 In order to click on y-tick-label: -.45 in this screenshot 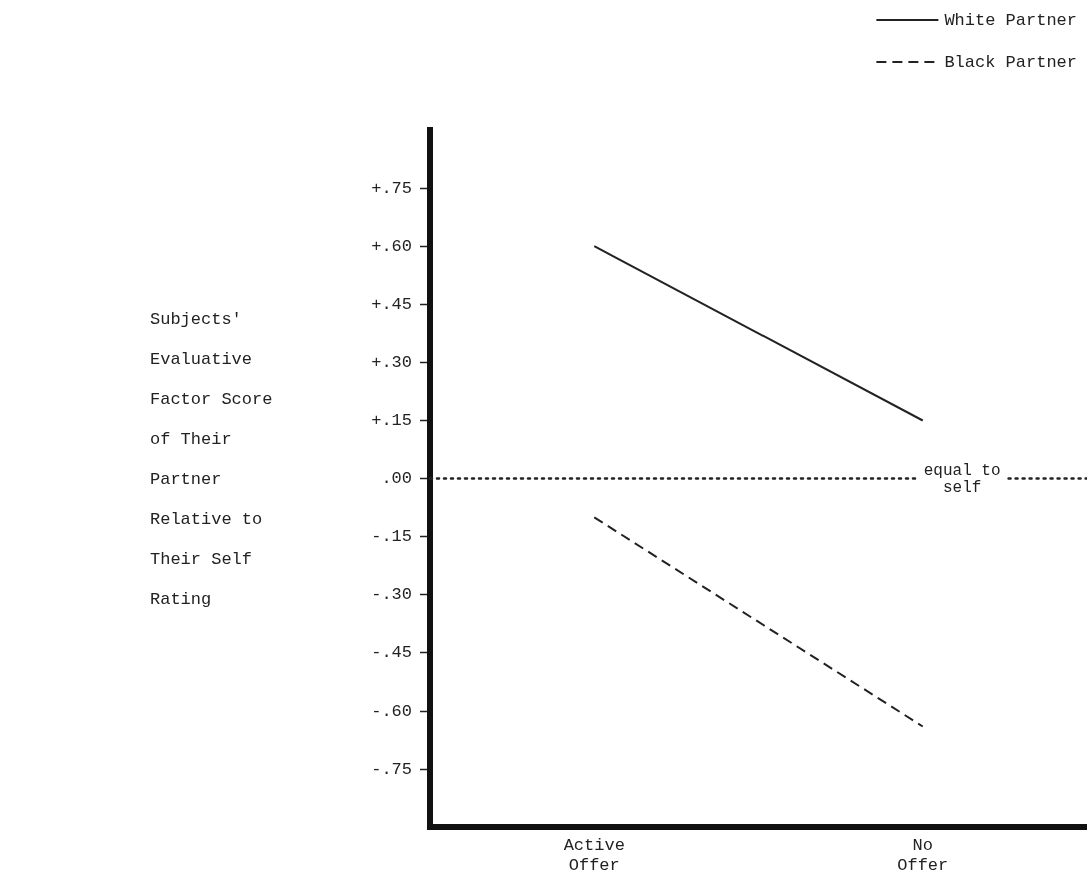, I will do `click(391, 653)`.